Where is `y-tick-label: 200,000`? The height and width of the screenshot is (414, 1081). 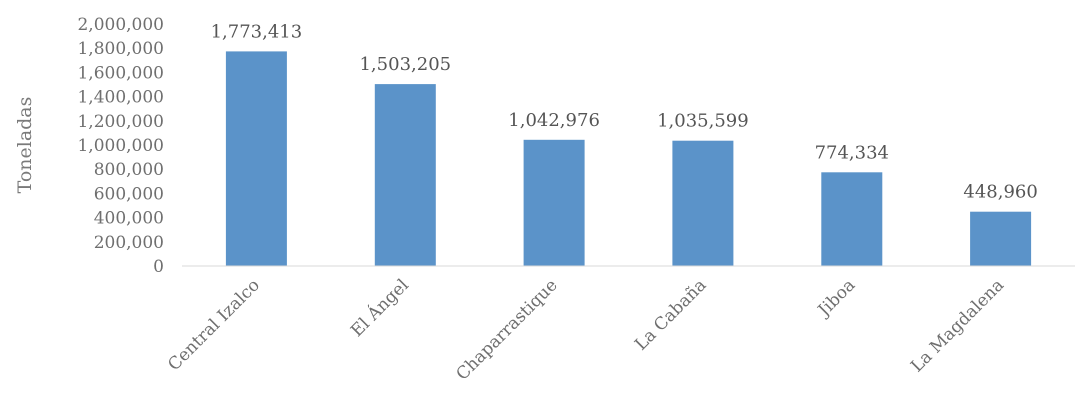
y-tick-label: 200,000 is located at coordinates (129, 243).